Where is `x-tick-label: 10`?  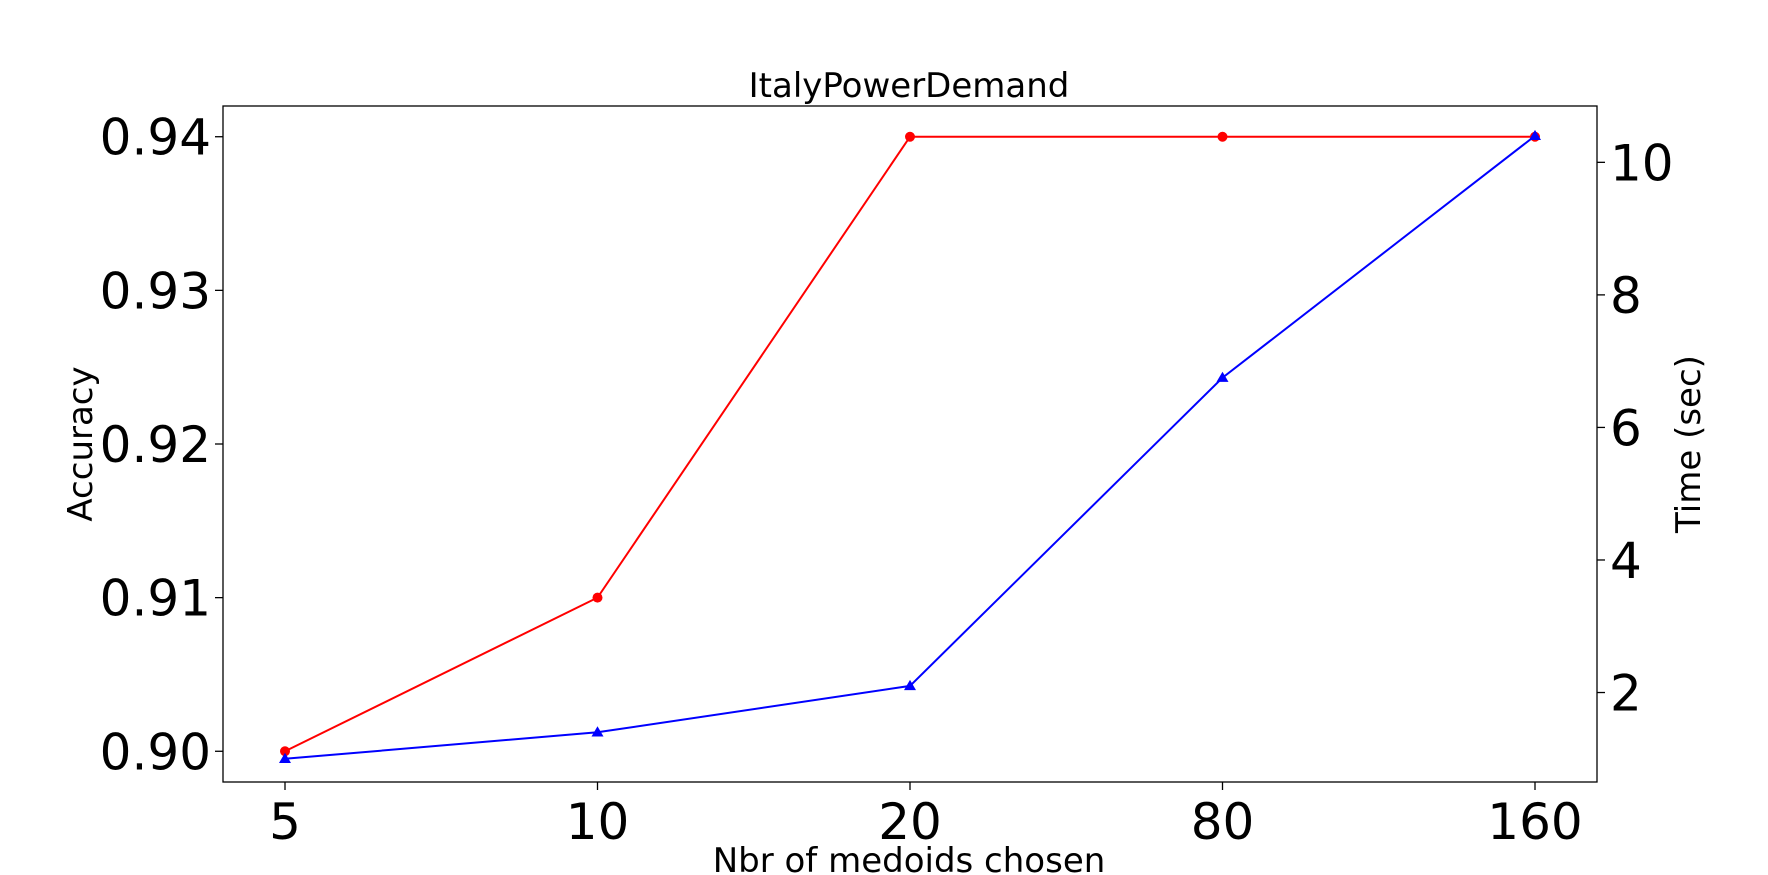
x-tick-label: 10 is located at coordinates (598, 822).